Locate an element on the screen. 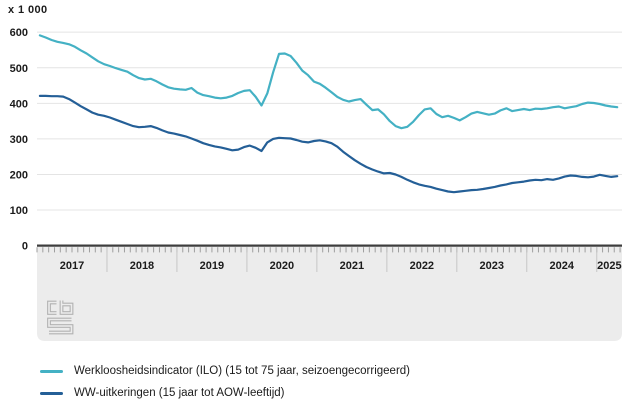 The width and height of the screenshot is (626, 417). x-axis-year-label: 2017 is located at coordinates (72, 266).